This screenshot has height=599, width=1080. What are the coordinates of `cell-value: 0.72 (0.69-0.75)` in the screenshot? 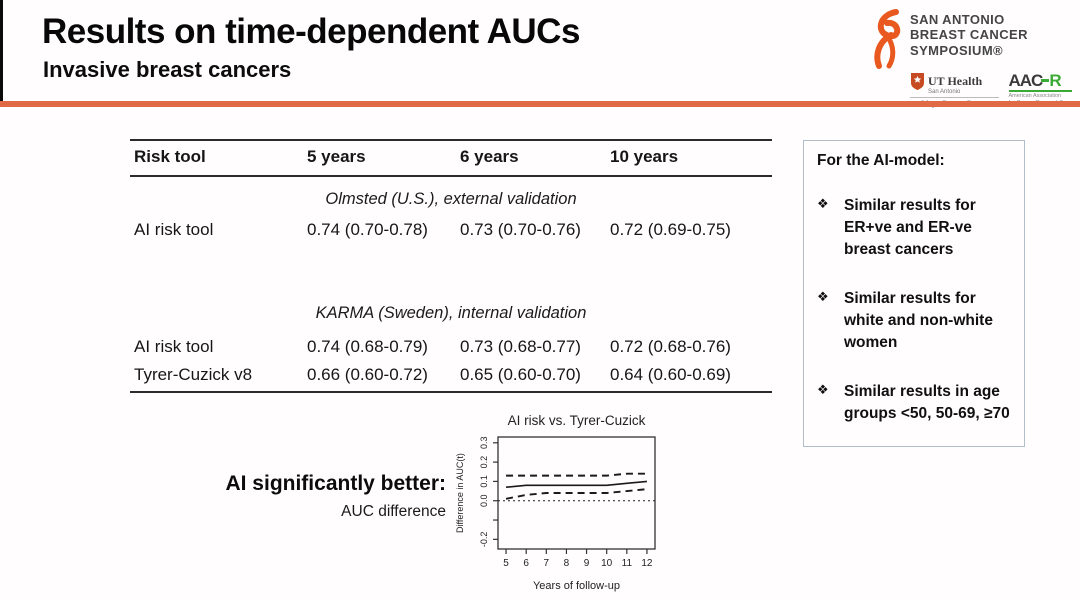 It's located at (670, 229).